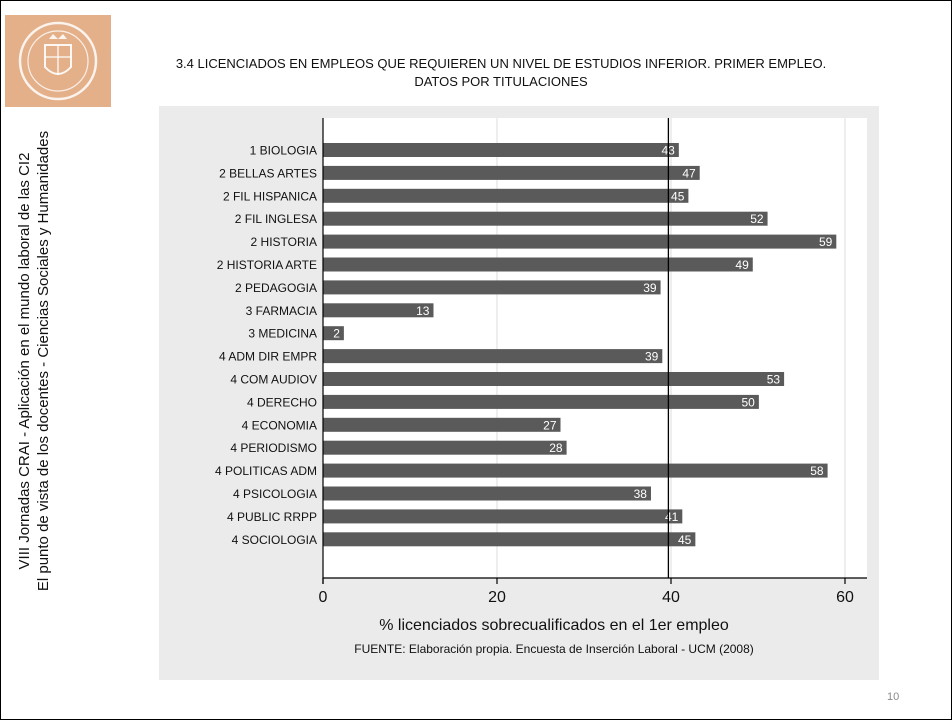 This screenshot has width=952, height=720. Describe the element at coordinates (272, 517) in the screenshot. I see `category-label: 4 PUBLIC RRPP` at that location.